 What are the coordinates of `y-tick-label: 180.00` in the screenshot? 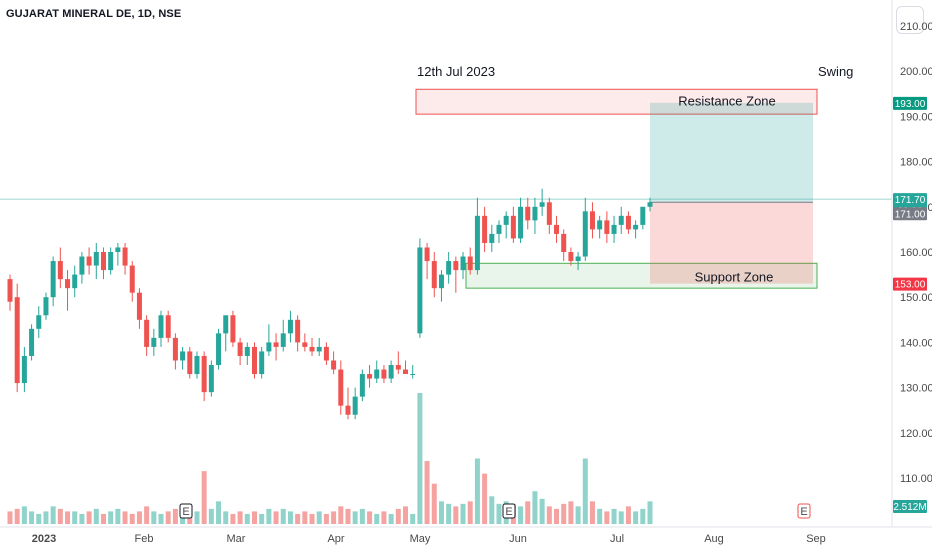 It's located at (916, 163).